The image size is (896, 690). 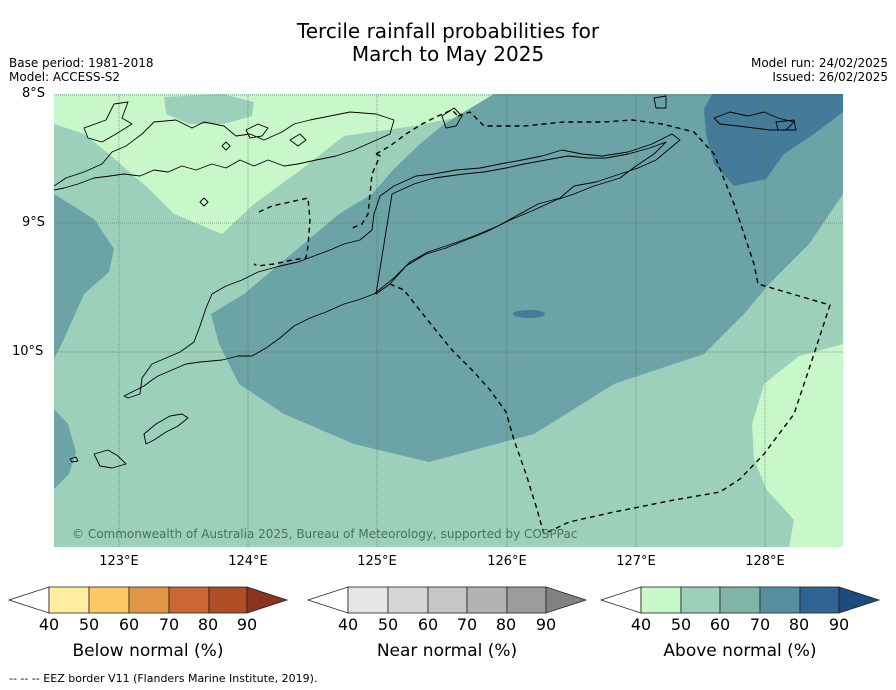 I want to click on coastline-wetar, so click(x=754, y=121).